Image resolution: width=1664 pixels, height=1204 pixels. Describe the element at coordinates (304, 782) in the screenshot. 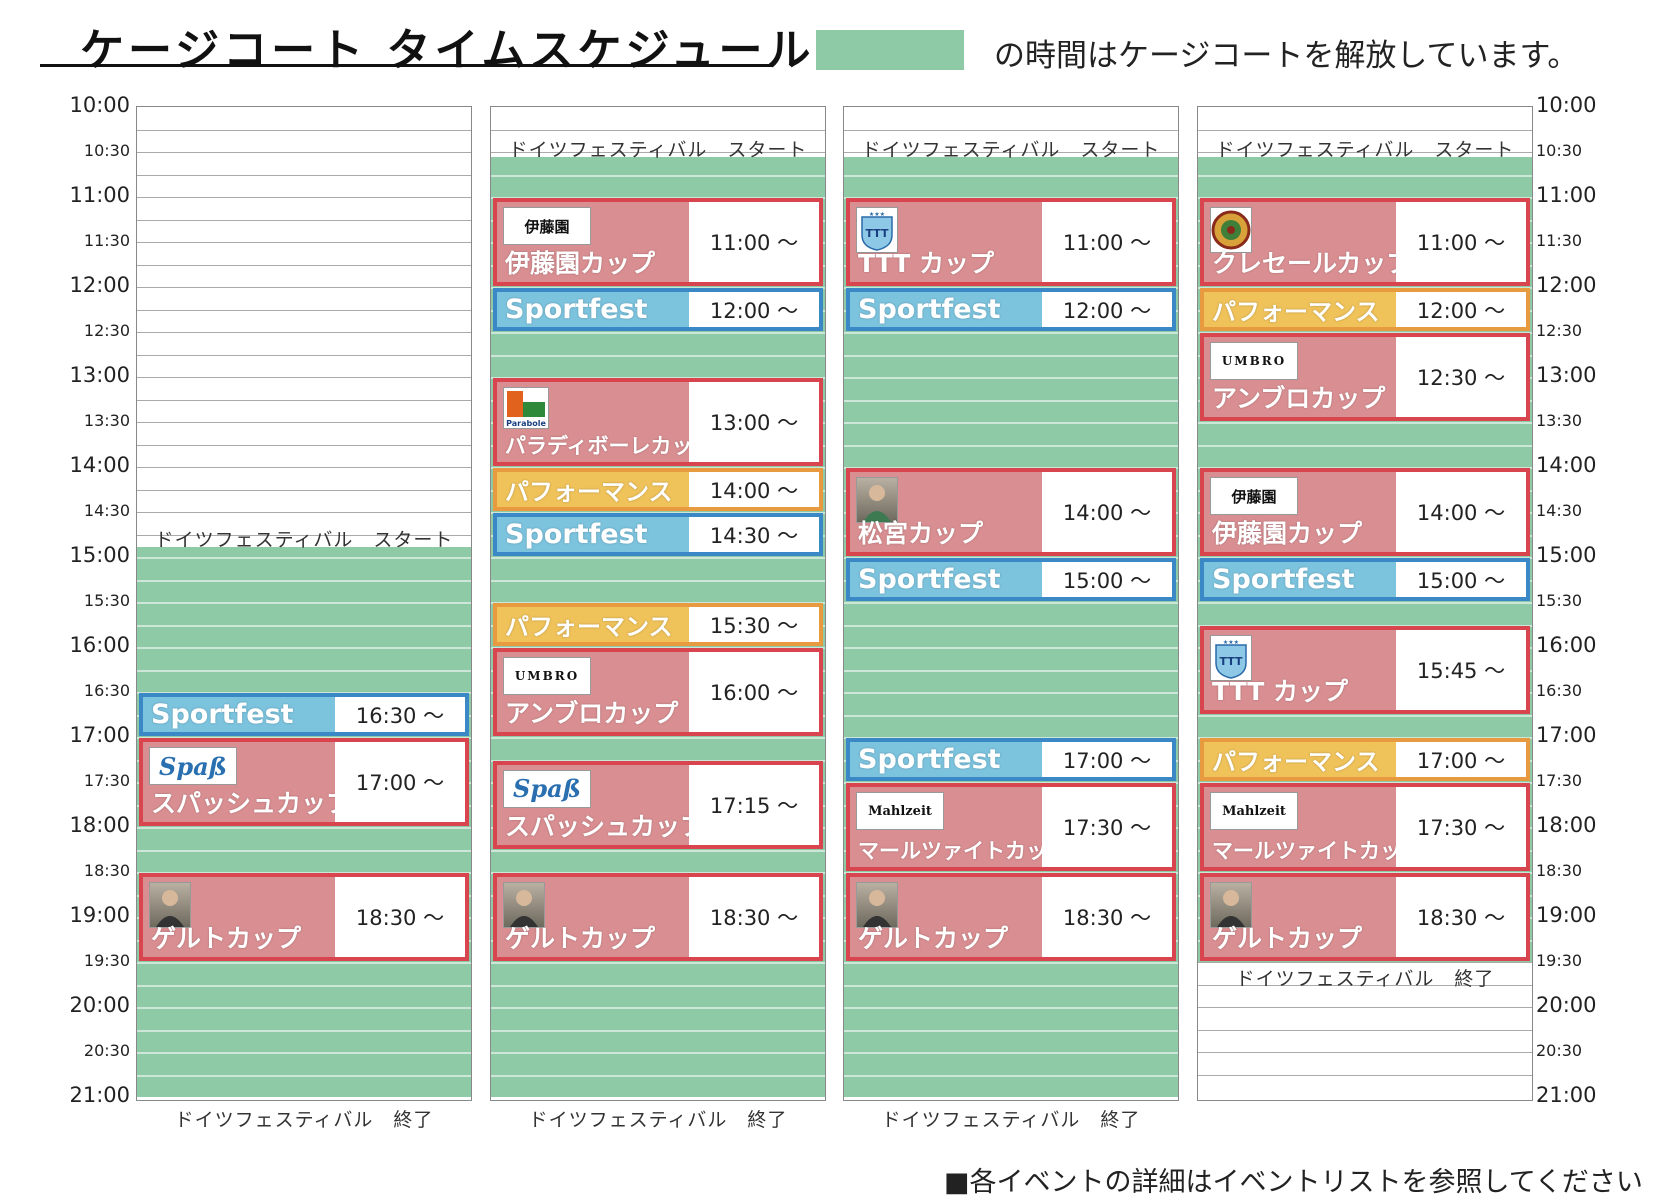

I see `cup-event-block: Spaß スパッシュカップ 17:00 〜` at that location.